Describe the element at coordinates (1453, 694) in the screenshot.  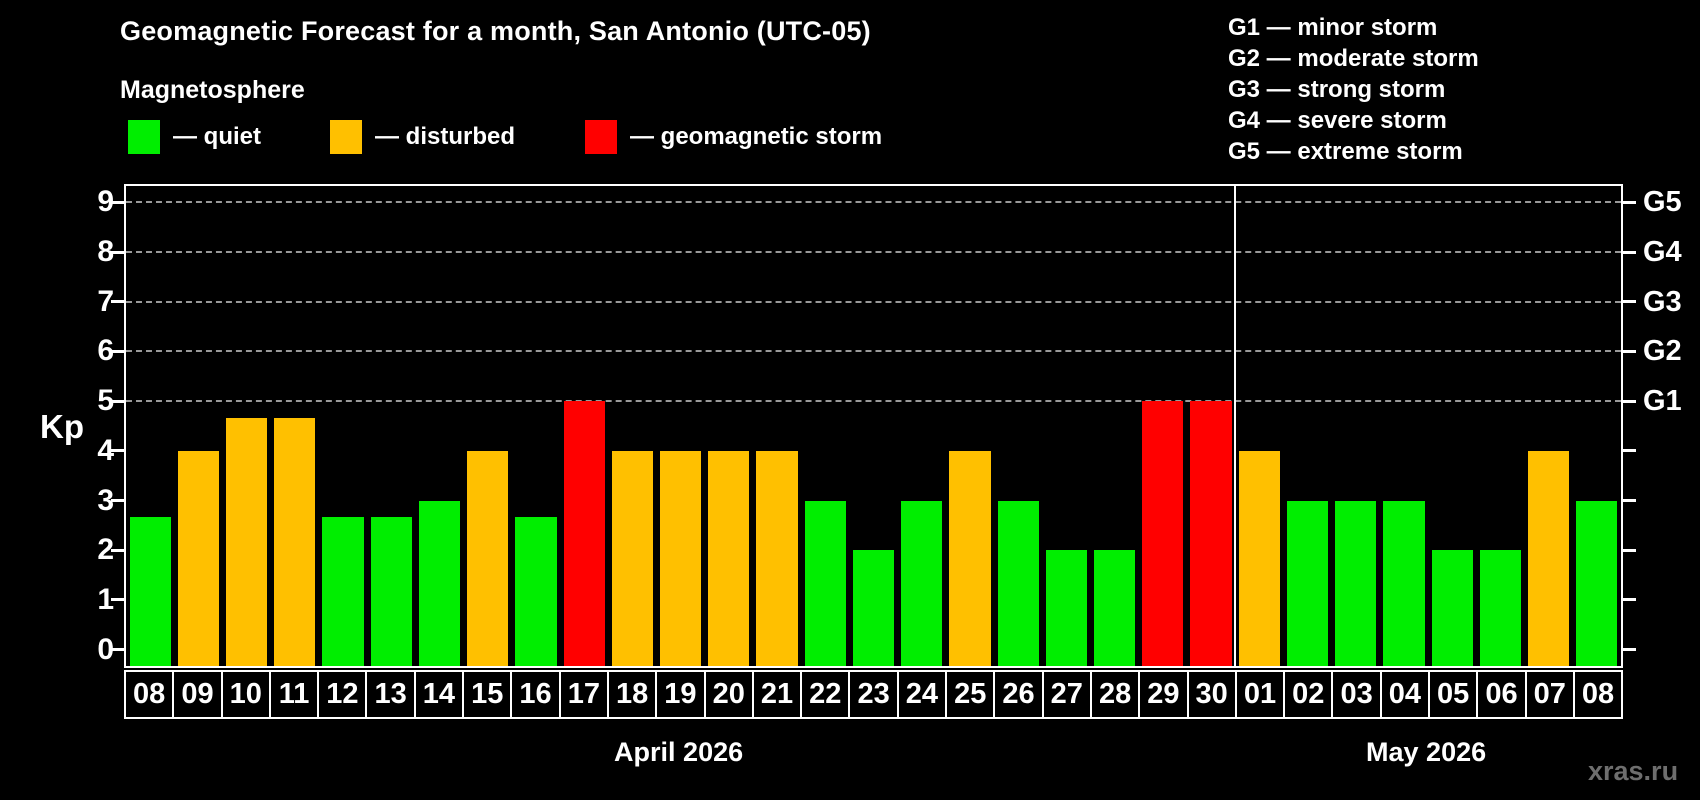
I see `day-label-may-05: 05` at that location.